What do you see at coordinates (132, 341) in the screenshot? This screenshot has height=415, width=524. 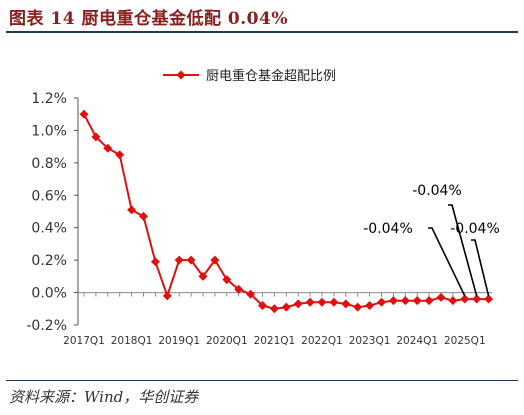 I see `x-tick-label: 2018Q1` at bounding box center [132, 341].